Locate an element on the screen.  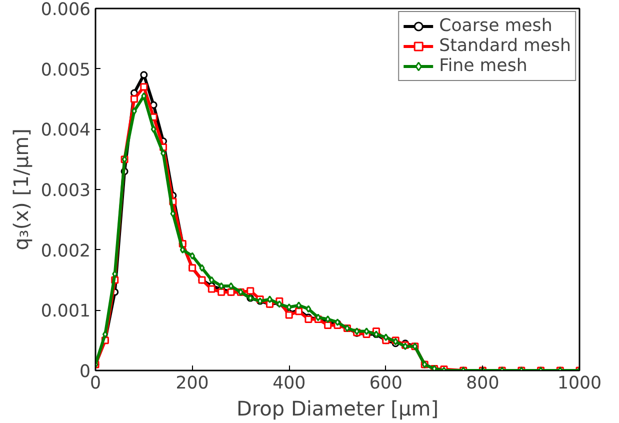
y-tick-label: 0.005 is located at coordinates (65, 70).